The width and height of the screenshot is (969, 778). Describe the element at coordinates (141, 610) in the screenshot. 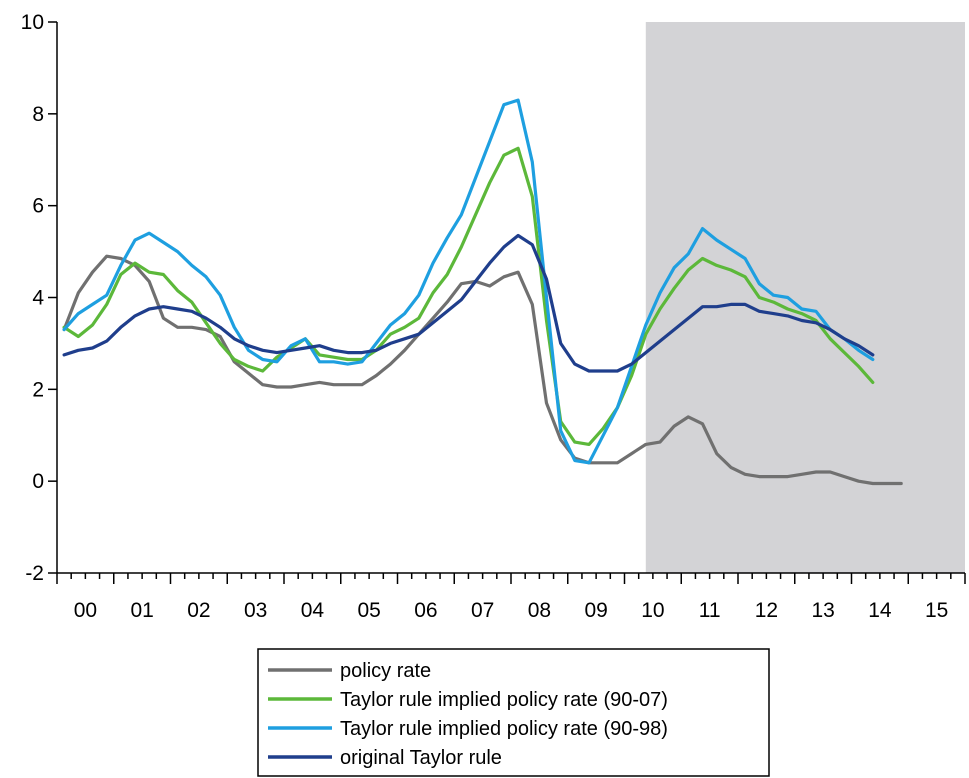

I see `x-tick-label: 01` at that location.